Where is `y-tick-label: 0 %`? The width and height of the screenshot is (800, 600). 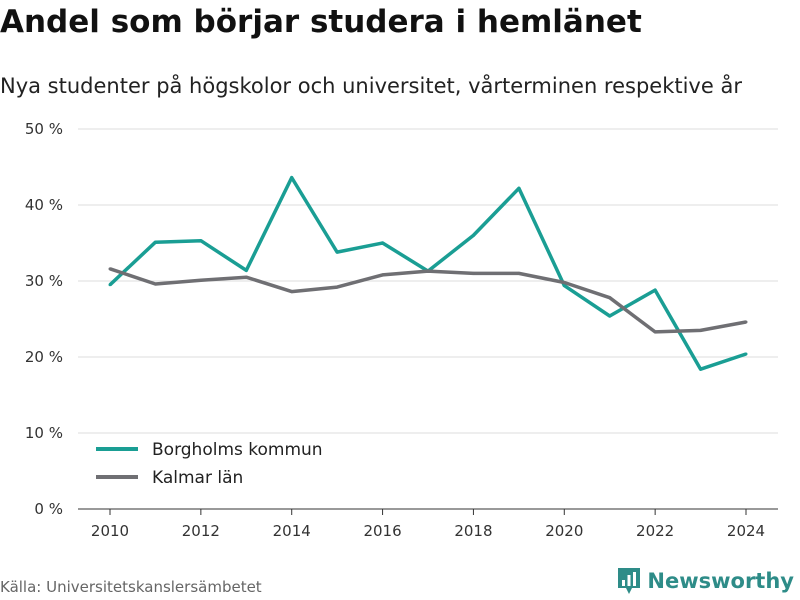 y-tick-label: 0 % is located at coordinates (48, 509).